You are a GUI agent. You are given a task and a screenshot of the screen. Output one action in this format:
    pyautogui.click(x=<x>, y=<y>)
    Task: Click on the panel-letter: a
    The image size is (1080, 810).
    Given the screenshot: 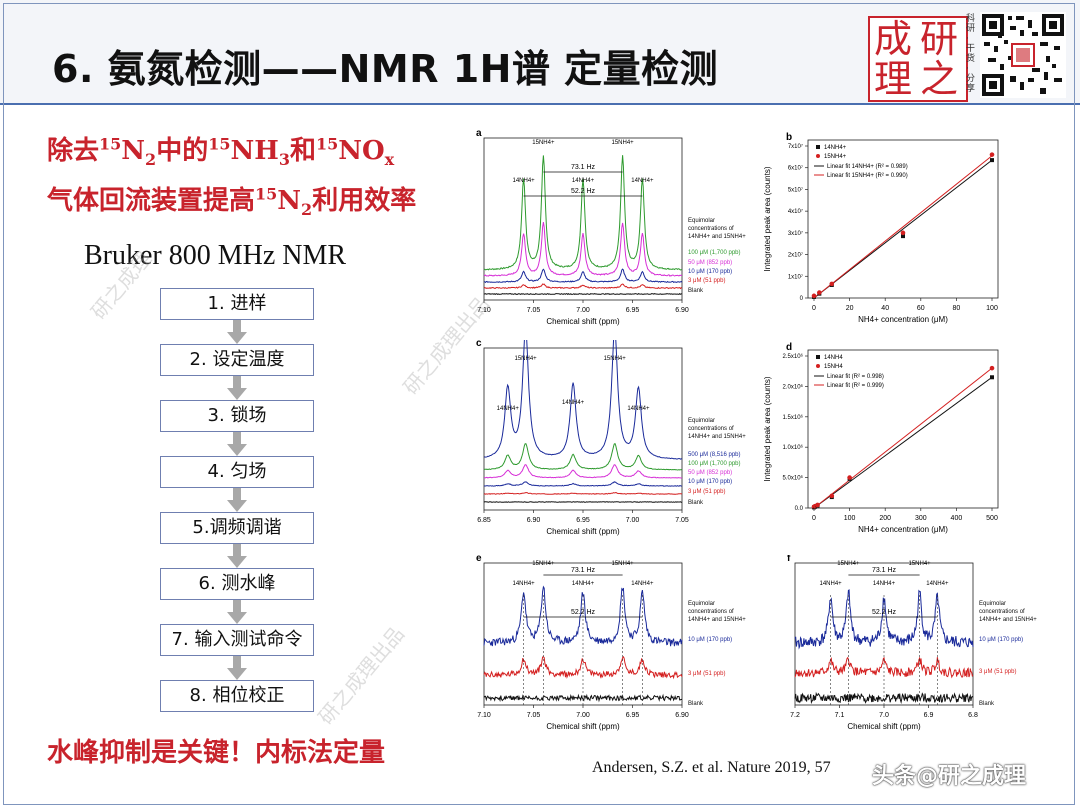 What is the action you would take?
    pyautogui.click(x=479, y=134)
    